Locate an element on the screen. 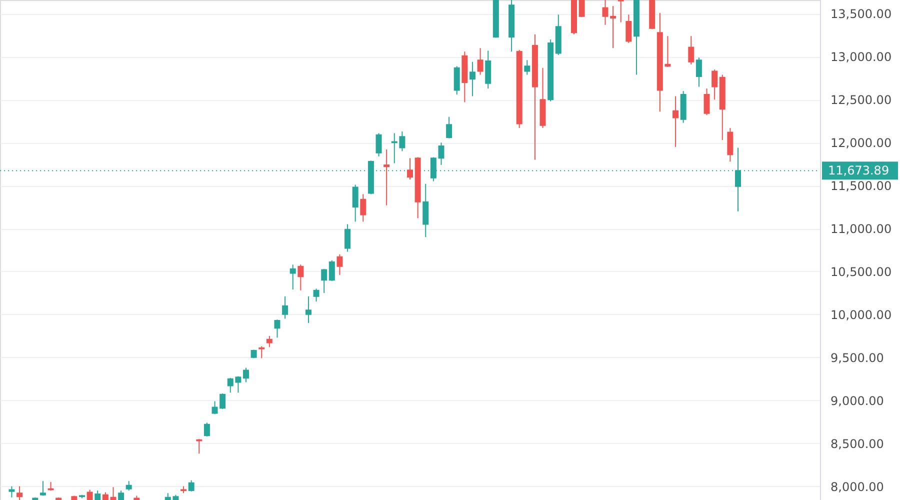 This screenshot has width=900, height=500. y-tick-label: 10,500.00 is located at coordinates (861, 271).